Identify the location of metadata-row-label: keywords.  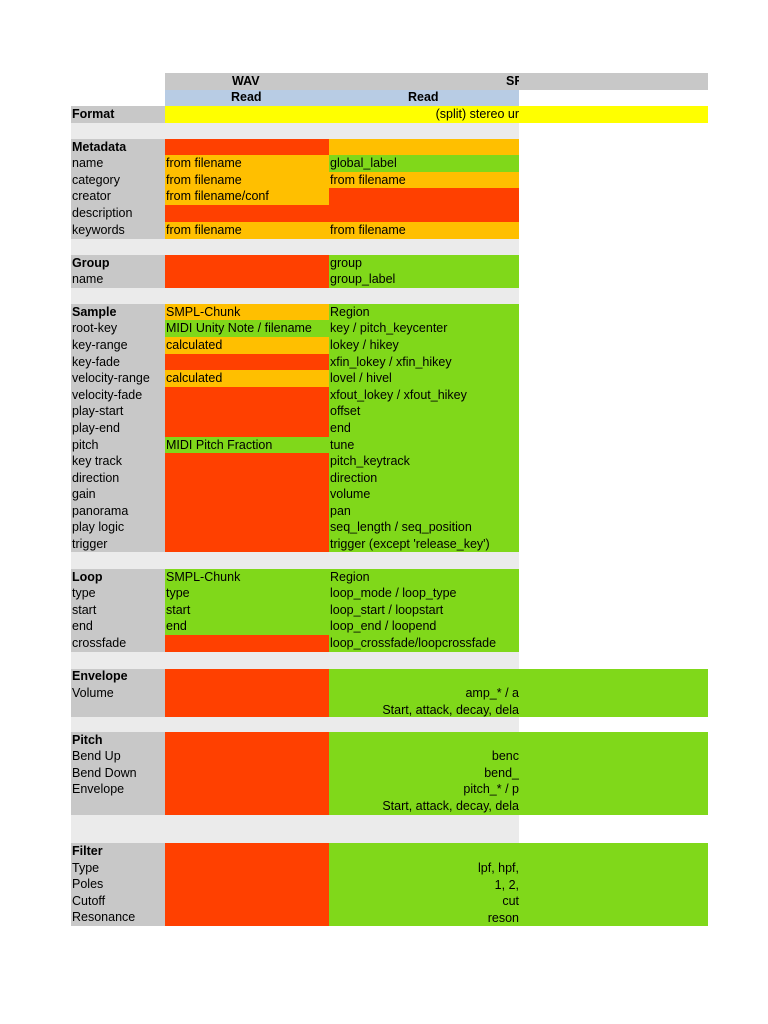
(98, 230).